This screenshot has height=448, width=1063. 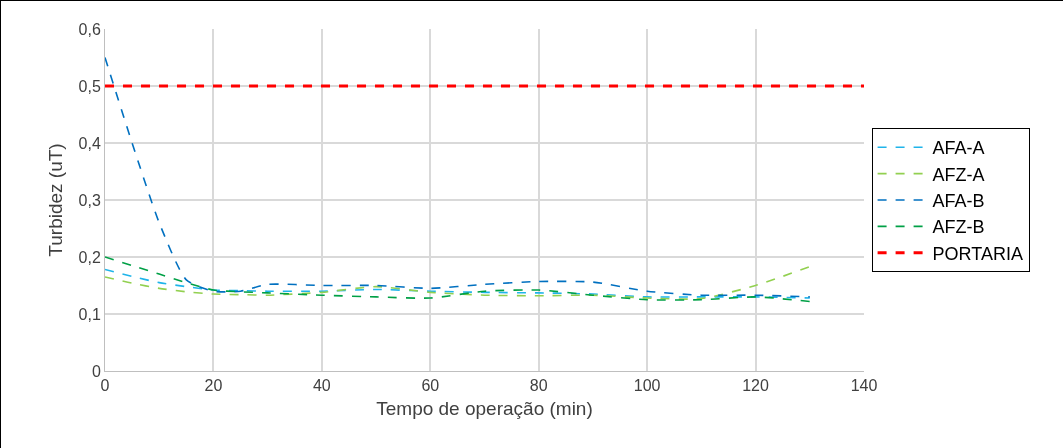 I want to click on x-tick-label: 40, so click(x=321, y=386).